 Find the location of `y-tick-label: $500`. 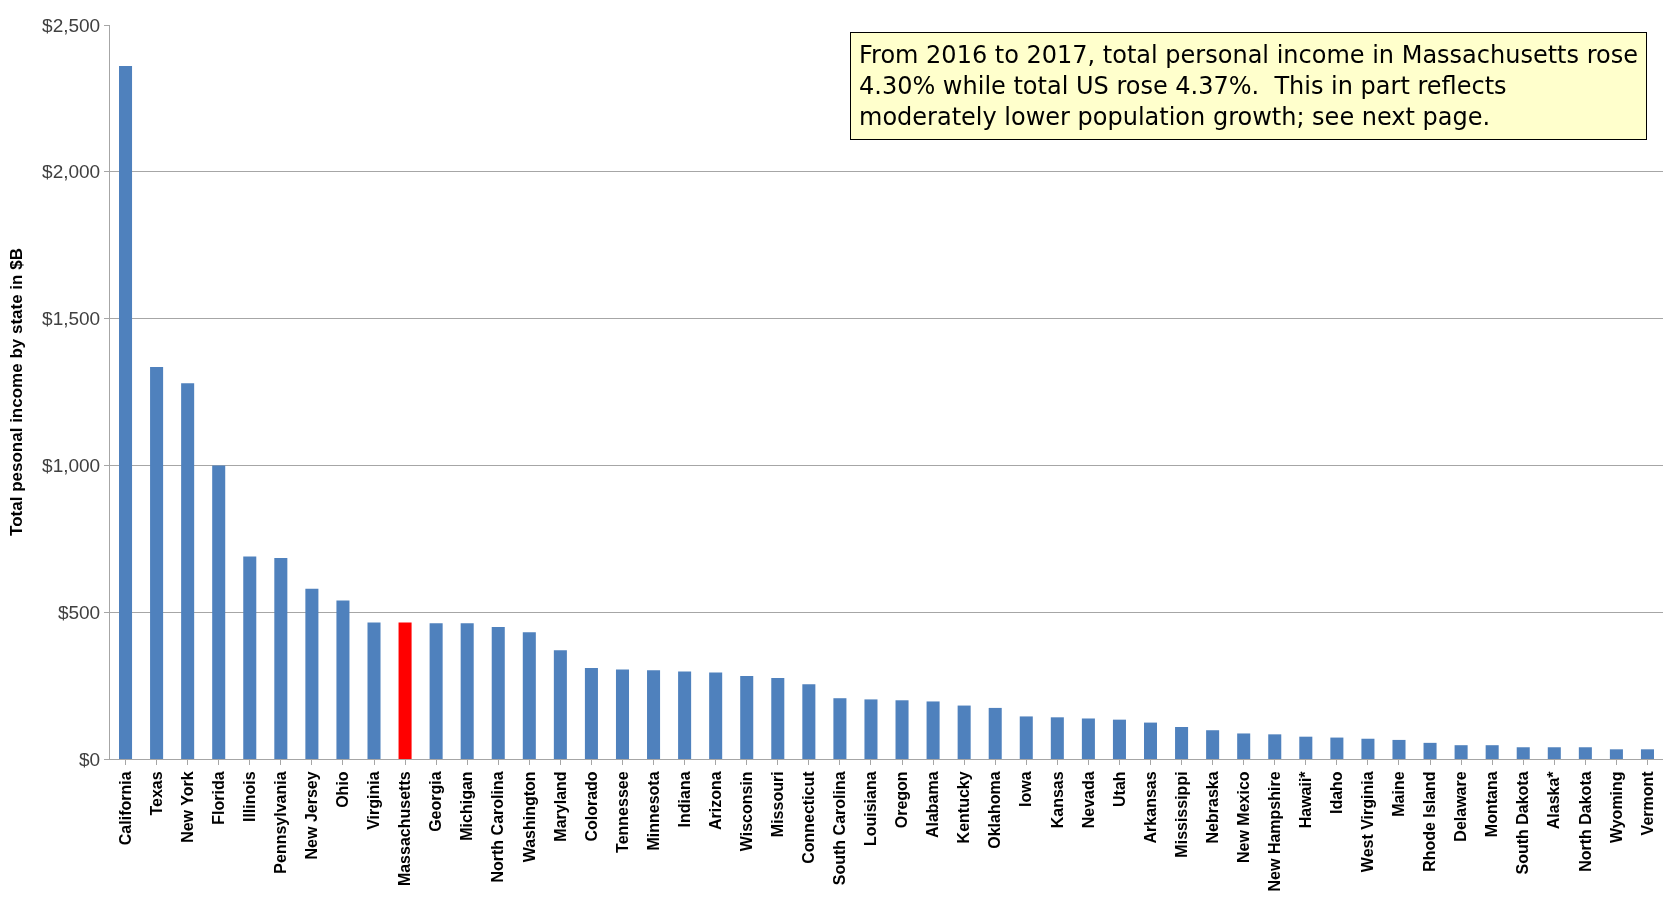

y-tick-label: $500 is located at coordinates (79, 612).